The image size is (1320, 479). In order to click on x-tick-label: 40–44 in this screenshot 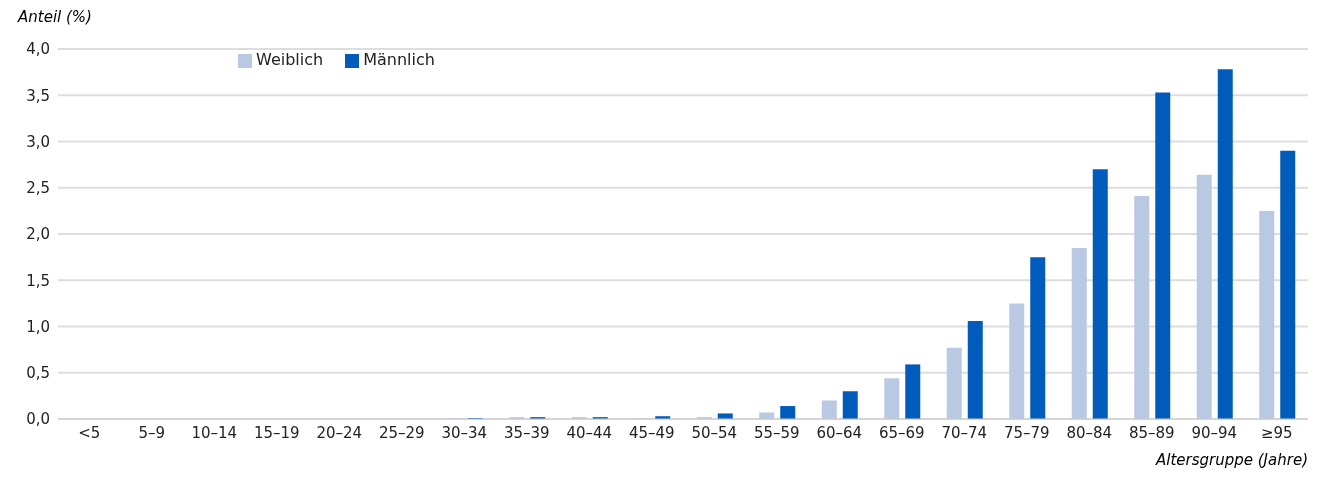, I will do `click(589, 432)`.